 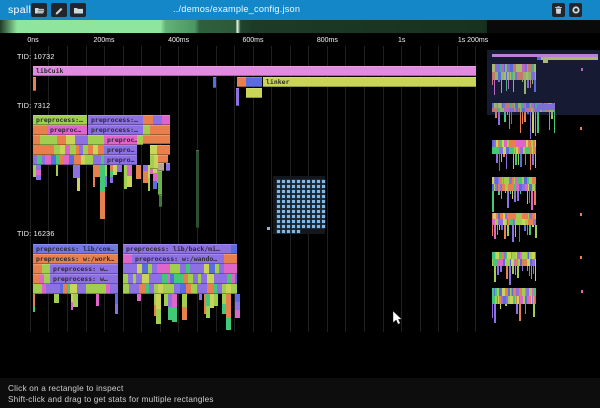 What do you see at coordinates (244, 41) in the screenshot?
I see `time-ruler: 0ns 200ms 400ms 600ms 800ms 1s 1s 200ms` at bounding box center [244, 41].